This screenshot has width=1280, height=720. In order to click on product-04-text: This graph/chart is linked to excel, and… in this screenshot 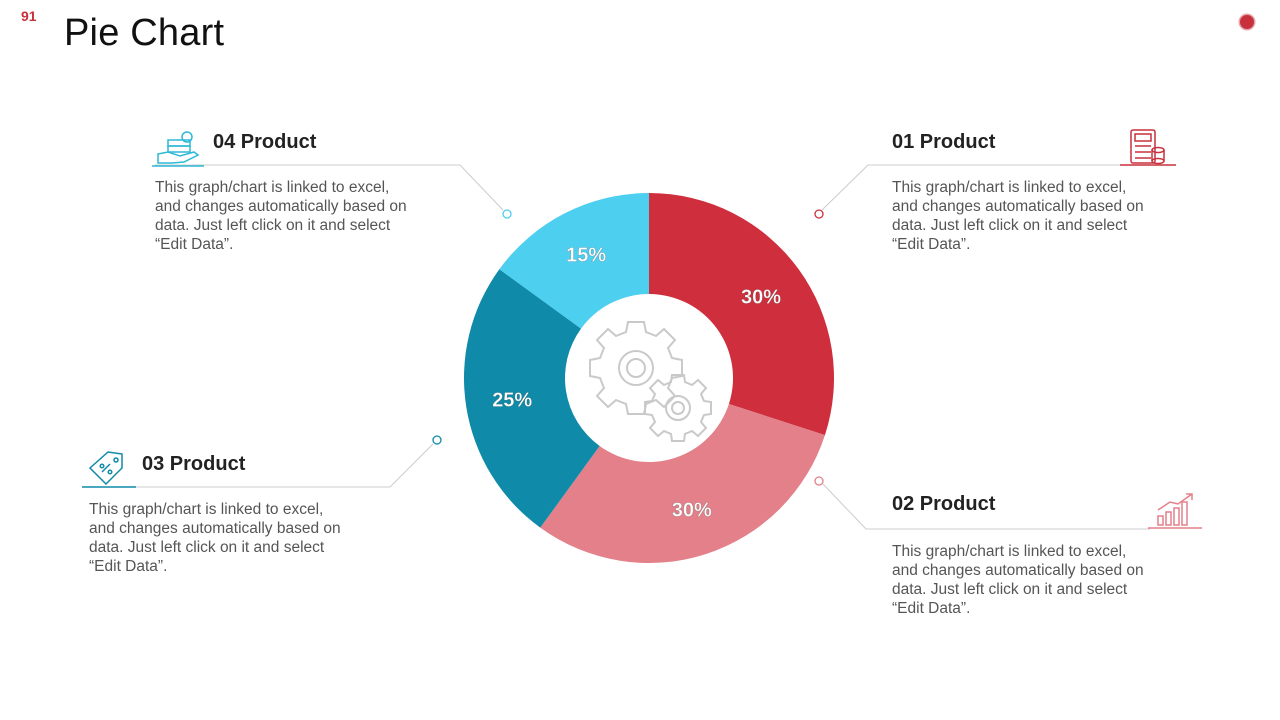, I will do `click(292, 216)`.